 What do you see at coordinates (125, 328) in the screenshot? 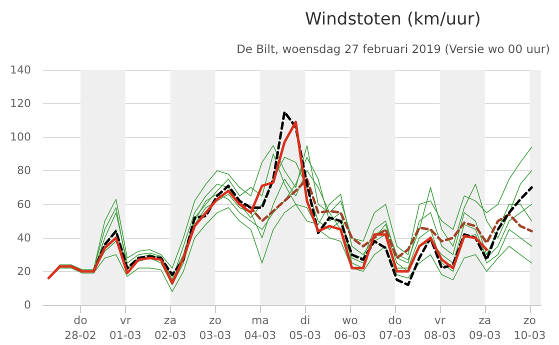
I see `x-tick-label: vr 01-03` at bounding box center [125, 328].